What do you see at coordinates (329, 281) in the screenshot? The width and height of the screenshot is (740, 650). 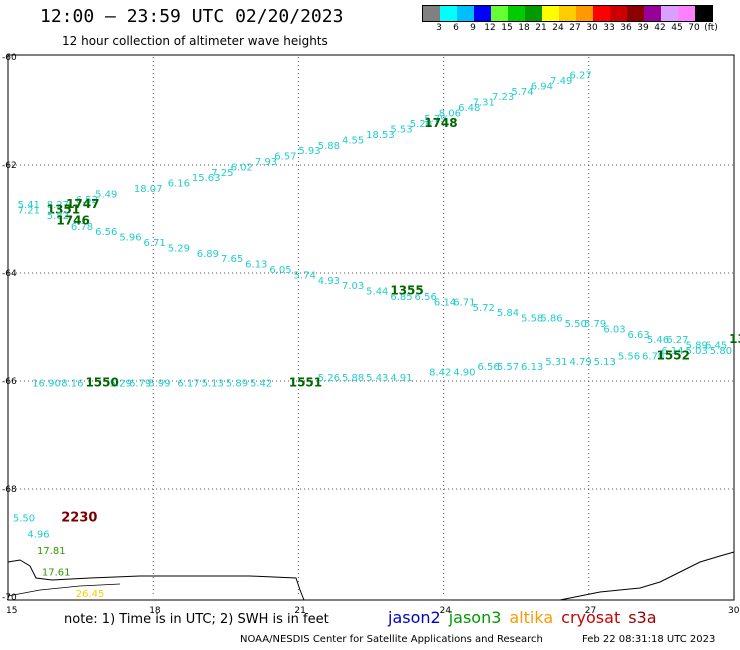 I see `swh-value: 4.93` at bounding box center [329, 281].